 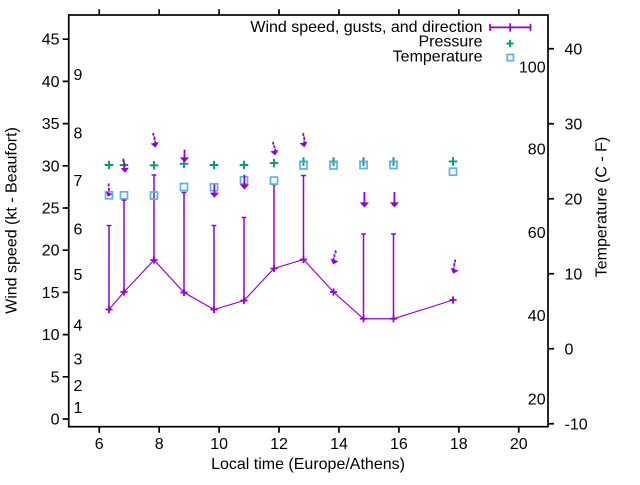 What do you see at coordinates (576, 424) in the screenshot?
I see `svg-text: -10` at bounding box center [576, 424].